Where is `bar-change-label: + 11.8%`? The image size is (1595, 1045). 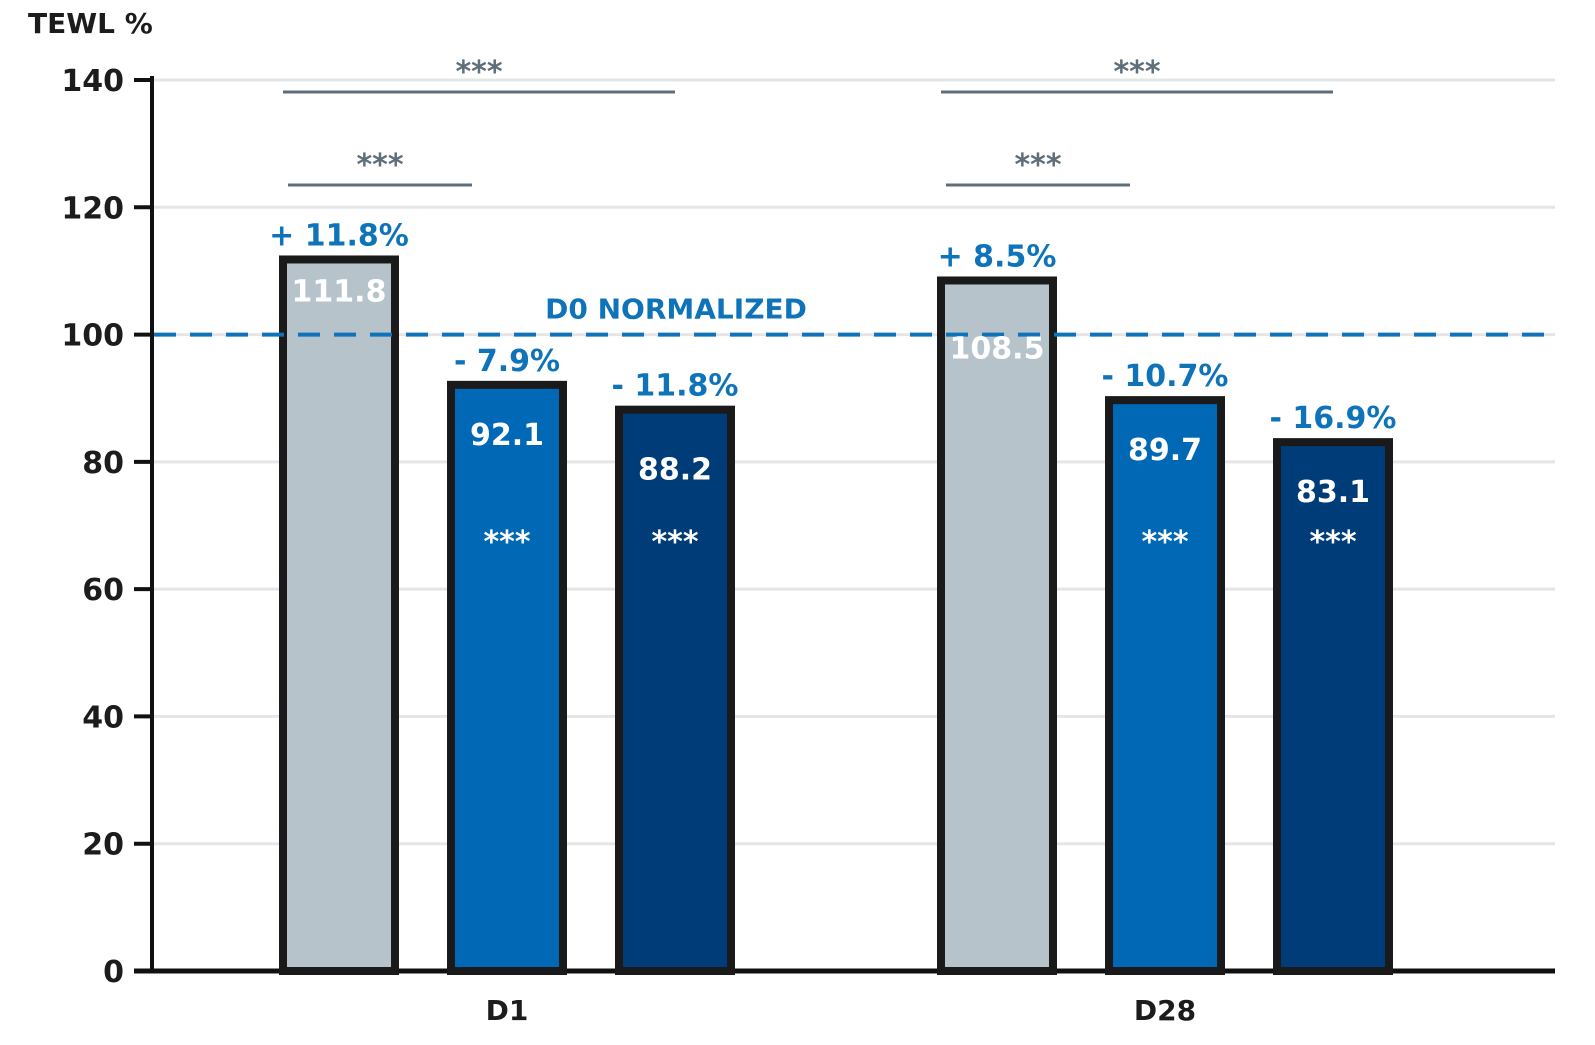 bar-change-label: + 11.8% is located at coordinates (339, 235).